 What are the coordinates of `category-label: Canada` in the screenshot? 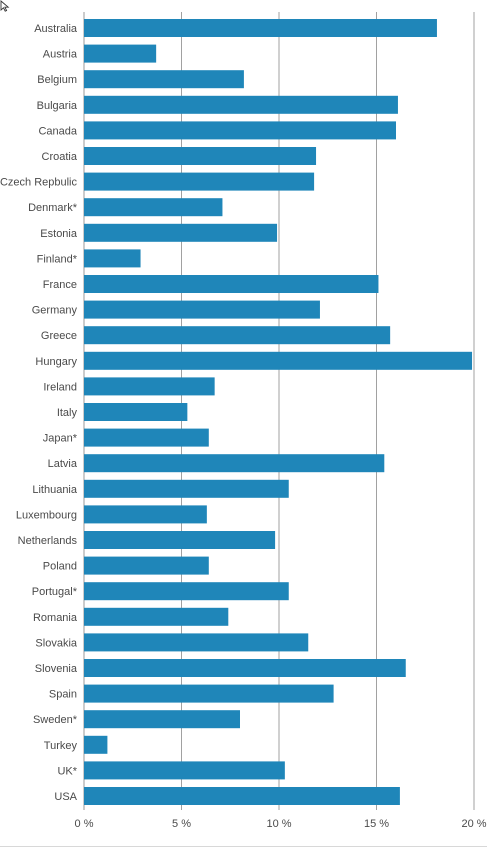 It's located at (57, 131).